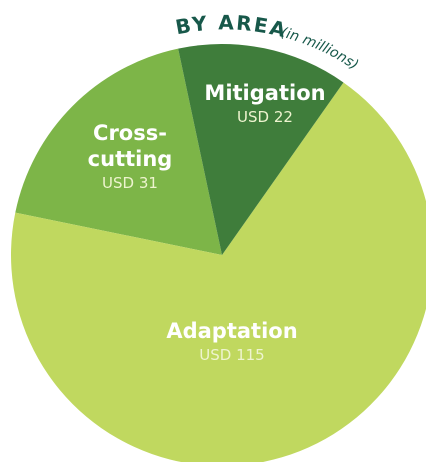 This screenshot has width=426, height=462. I want to click on slice-label: Cross-cutting, so click(130, 146).